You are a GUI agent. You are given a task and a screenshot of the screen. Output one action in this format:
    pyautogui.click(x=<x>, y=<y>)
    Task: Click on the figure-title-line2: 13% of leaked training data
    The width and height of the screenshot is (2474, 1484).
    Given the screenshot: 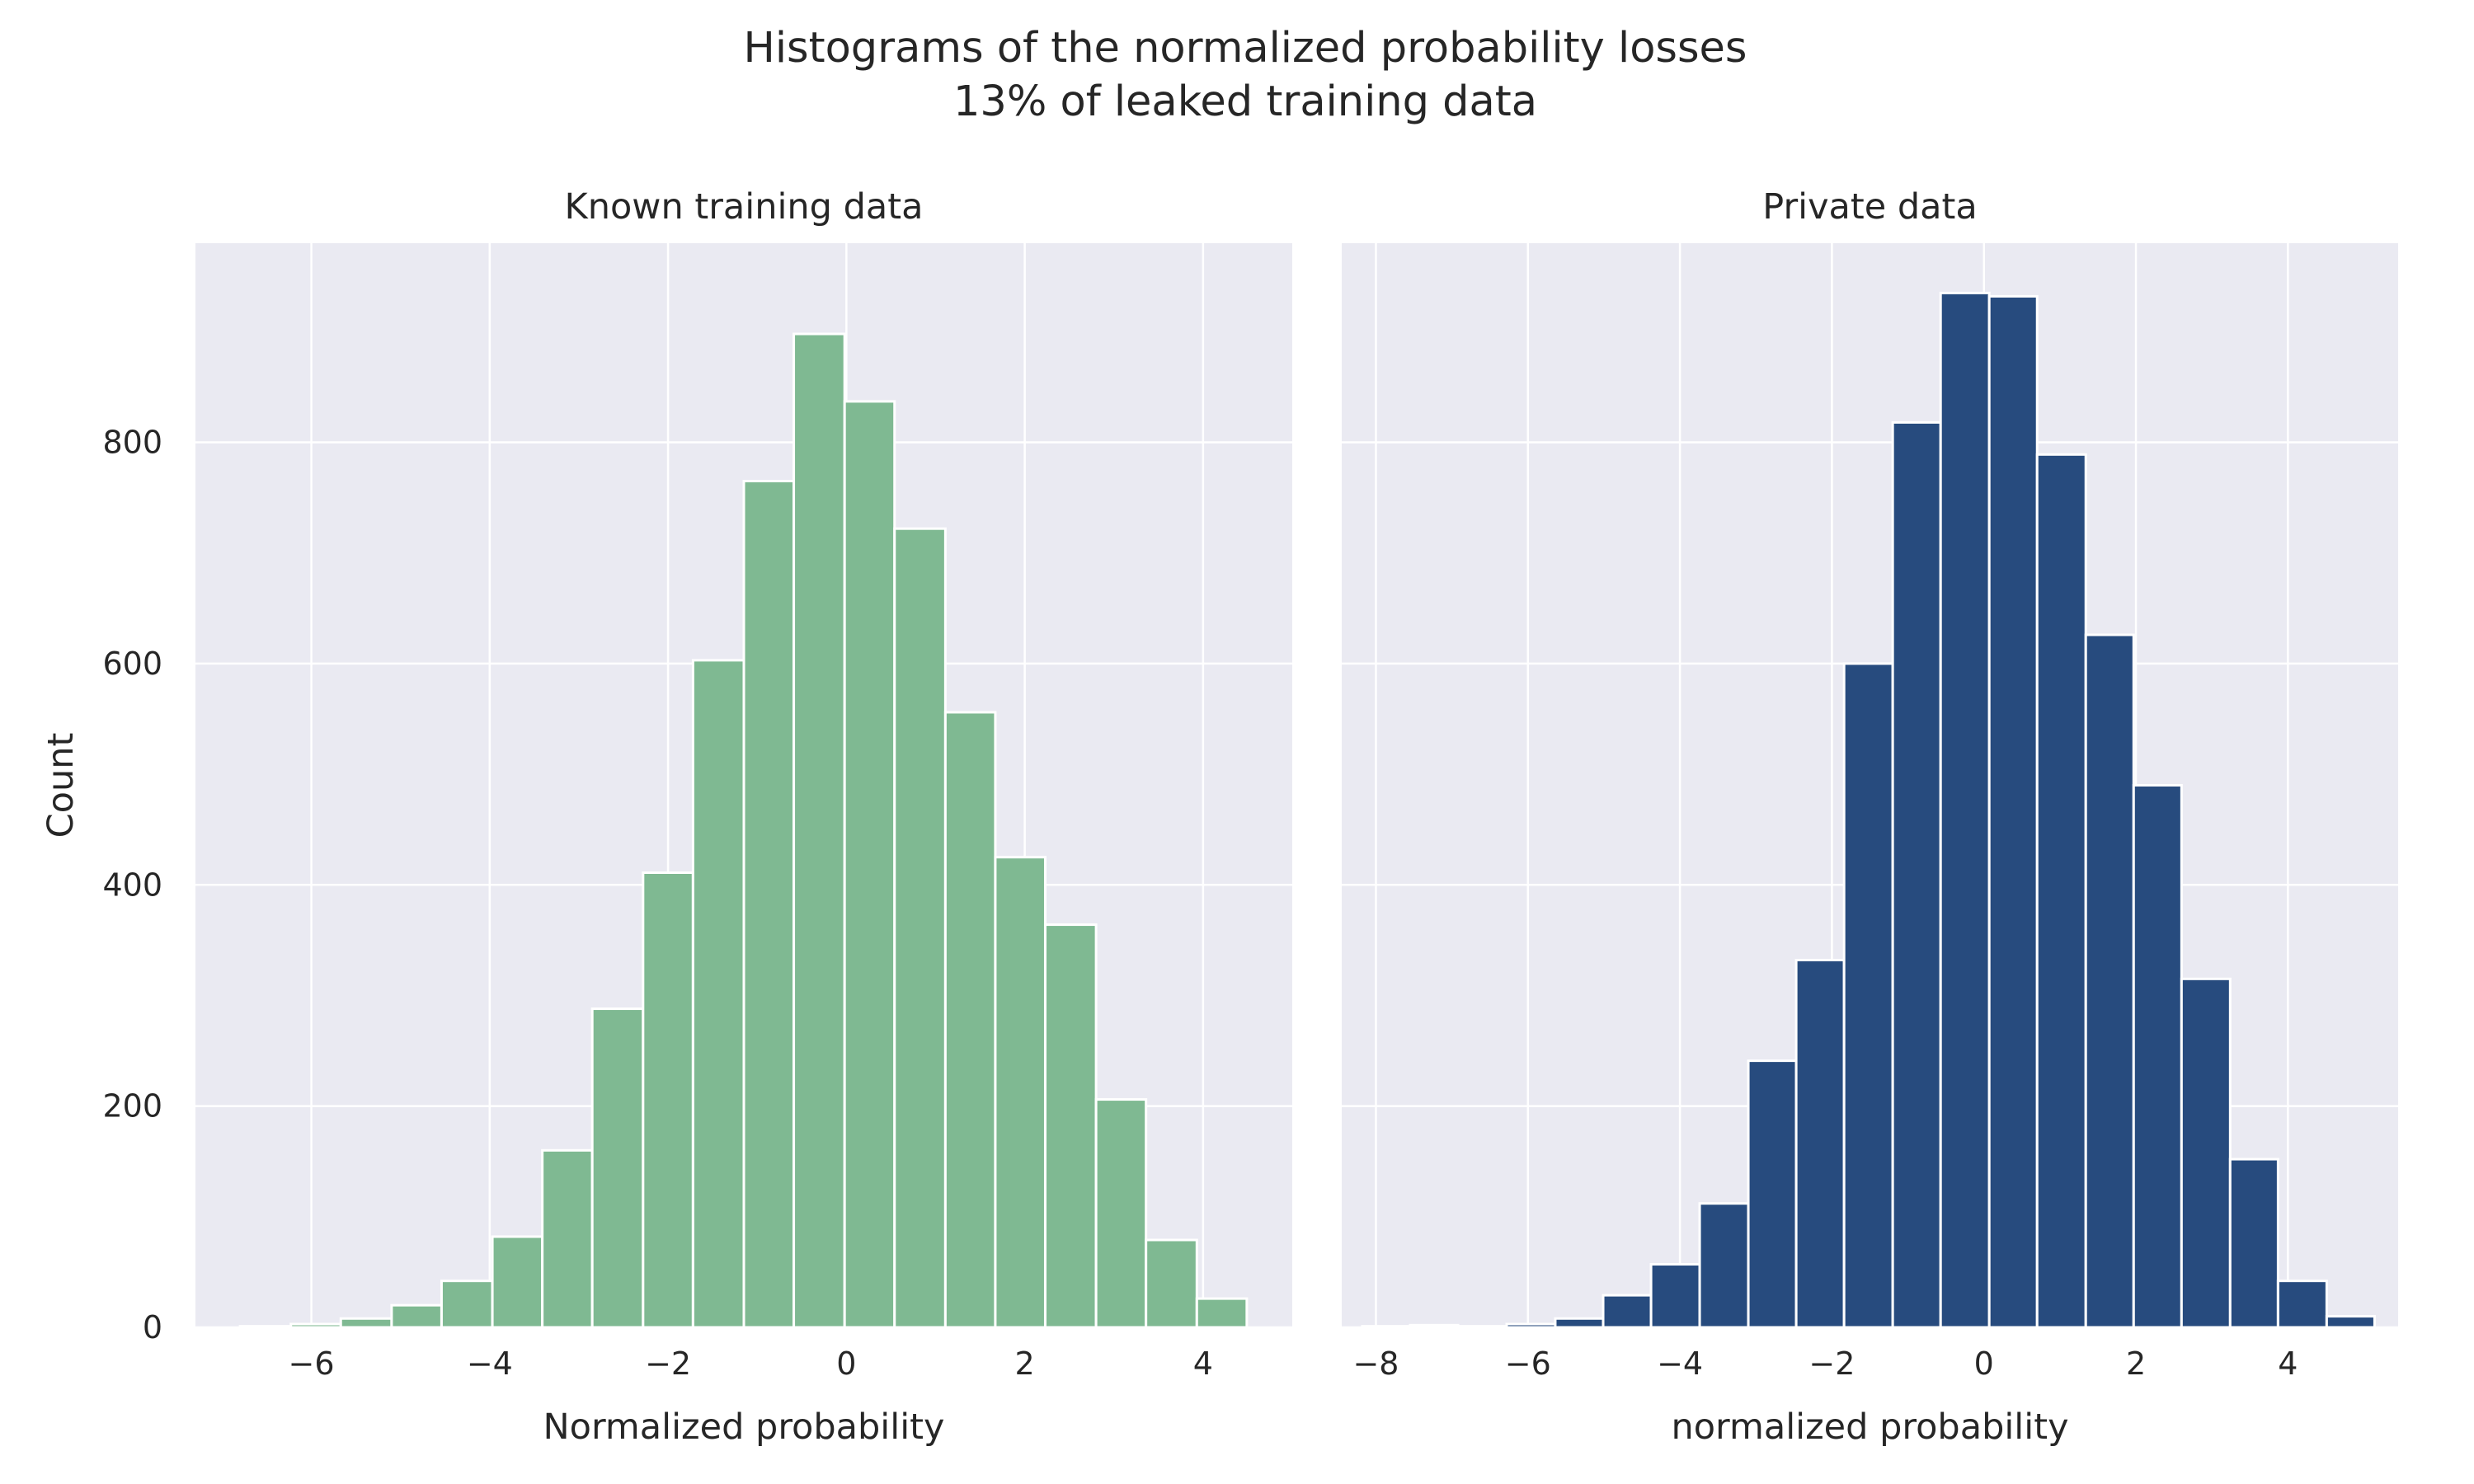 What is the action you would take?
    pyautogui.click(x=1245, y=101)
    